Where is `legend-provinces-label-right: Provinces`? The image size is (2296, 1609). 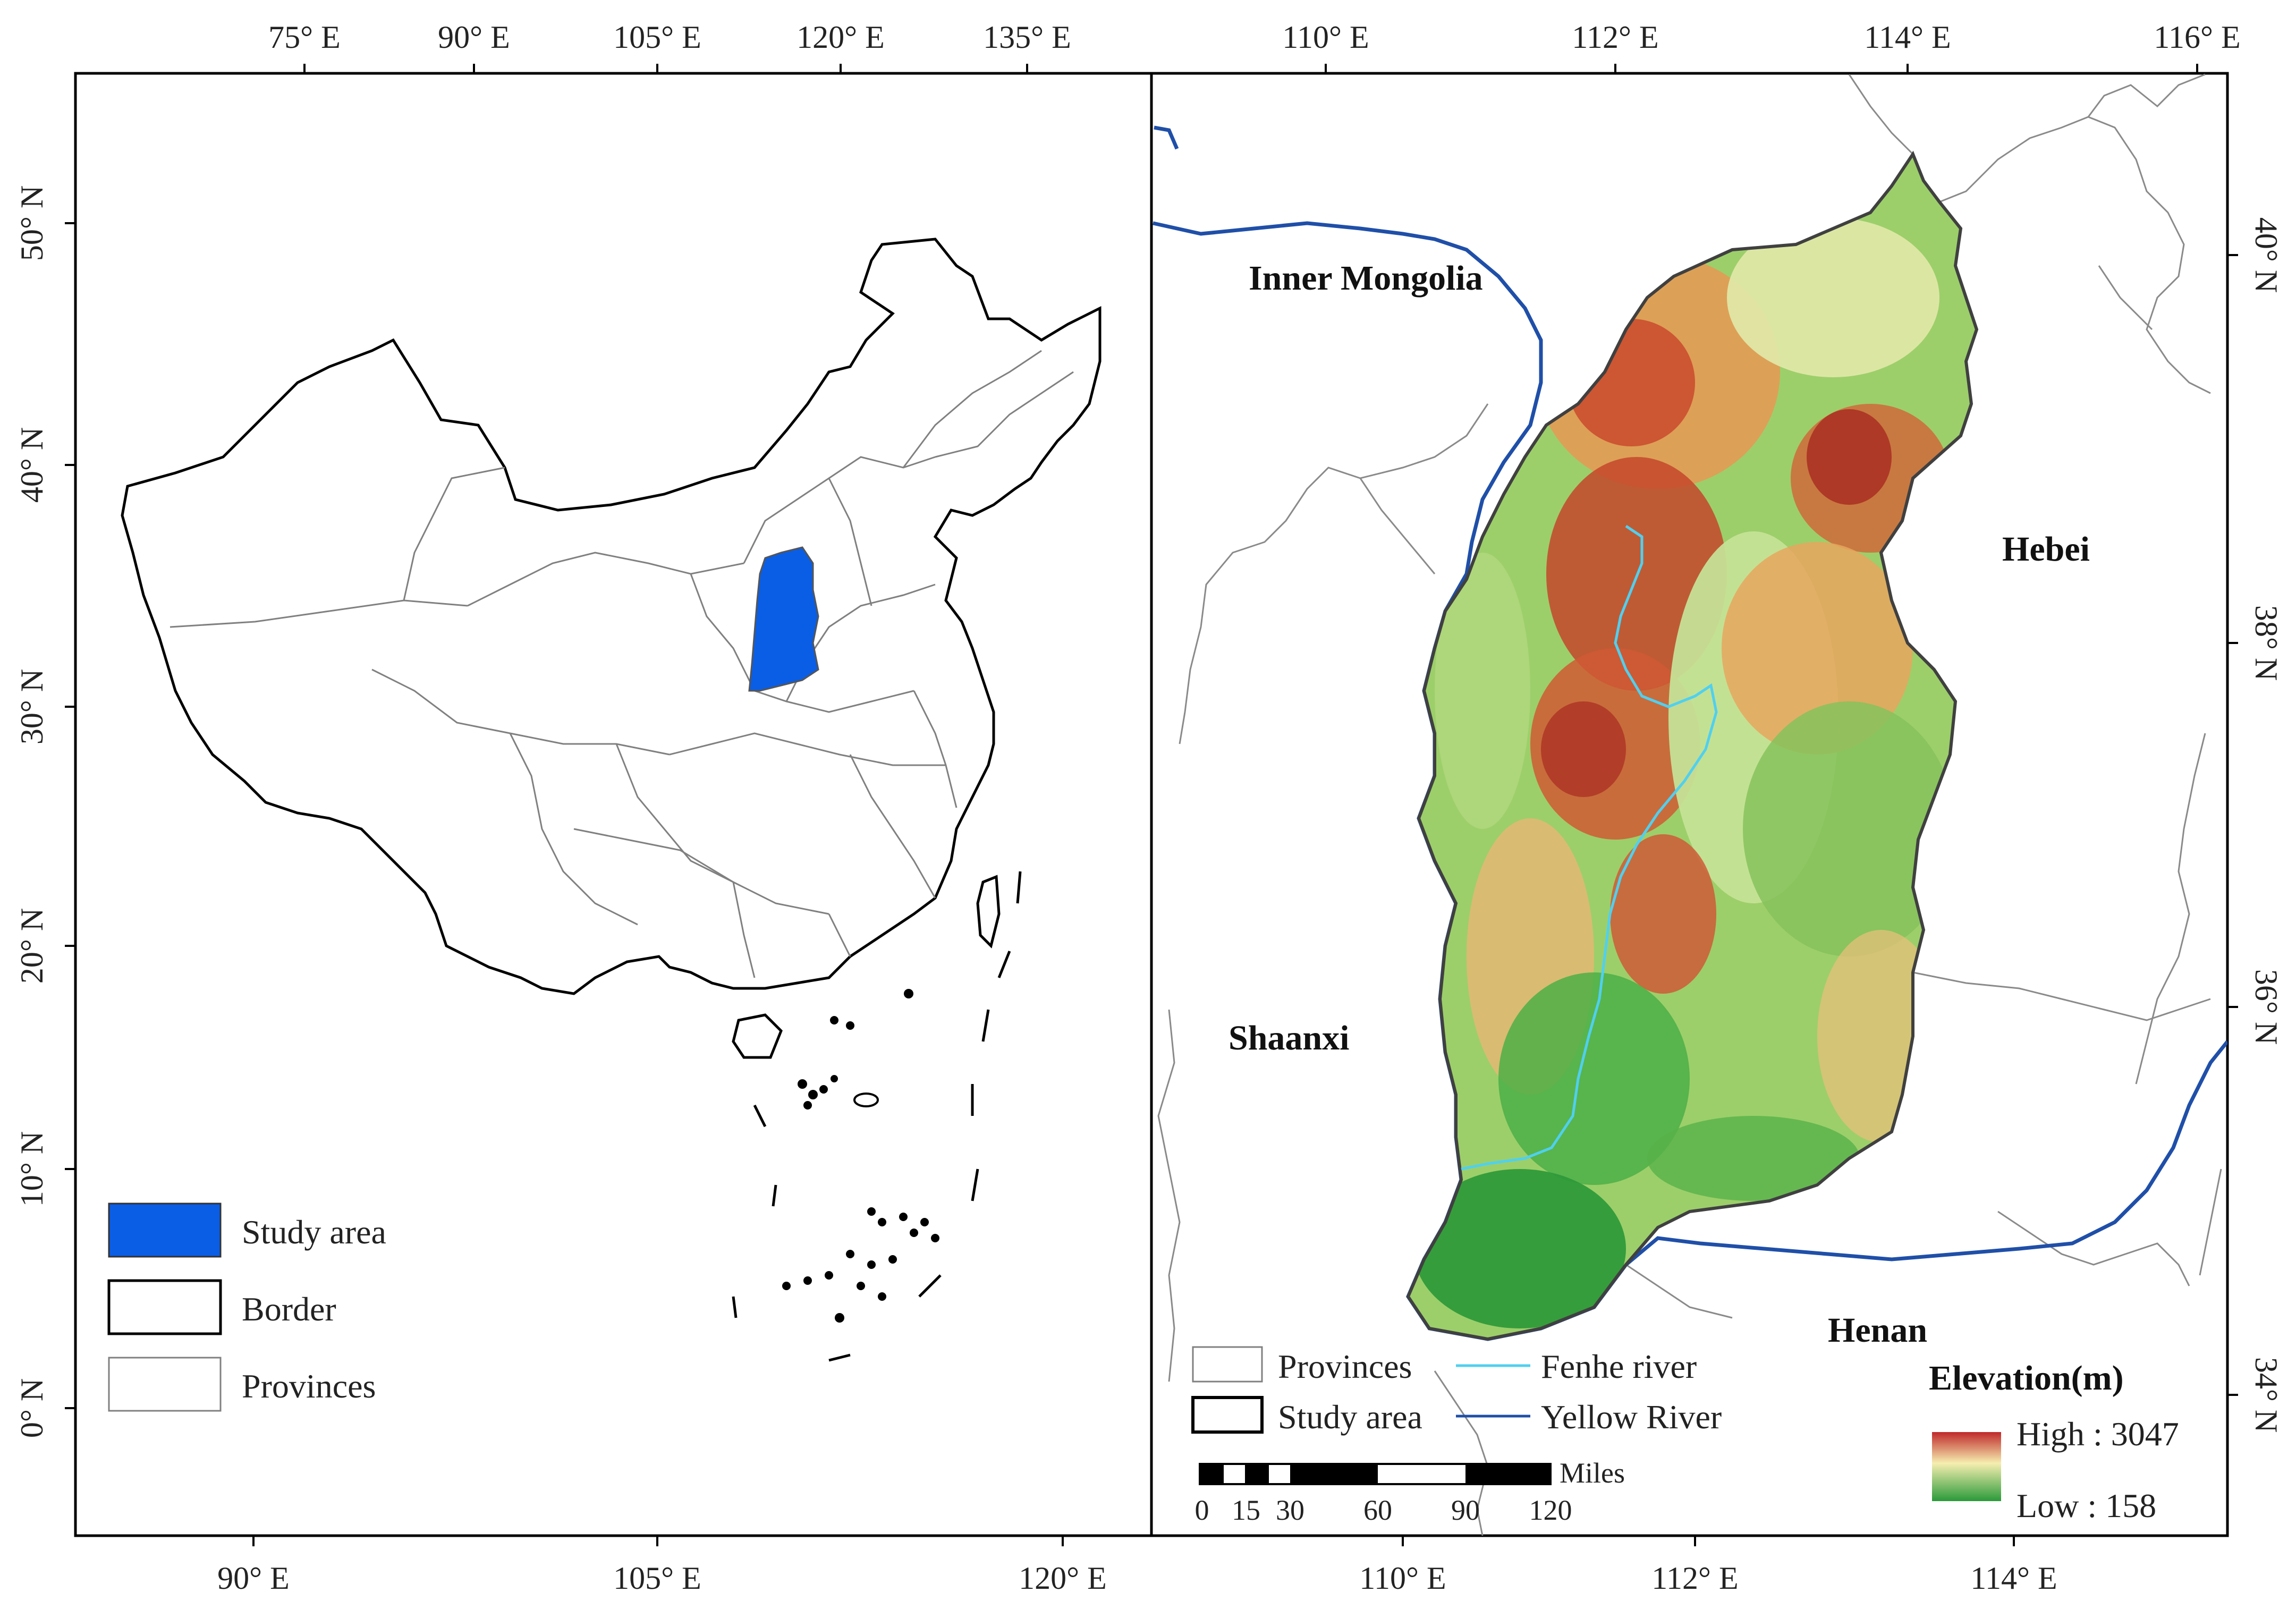 legend-provinces-label-right: Provinces is located at coordinates (1345, 1366).